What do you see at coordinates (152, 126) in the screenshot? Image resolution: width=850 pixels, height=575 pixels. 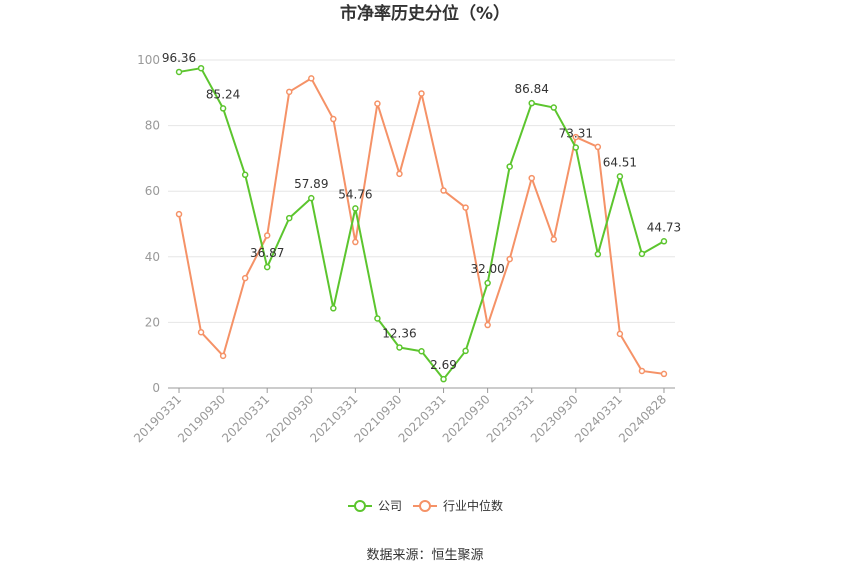 I see `y-tick-label: 80` at bounding box center [152, 126].